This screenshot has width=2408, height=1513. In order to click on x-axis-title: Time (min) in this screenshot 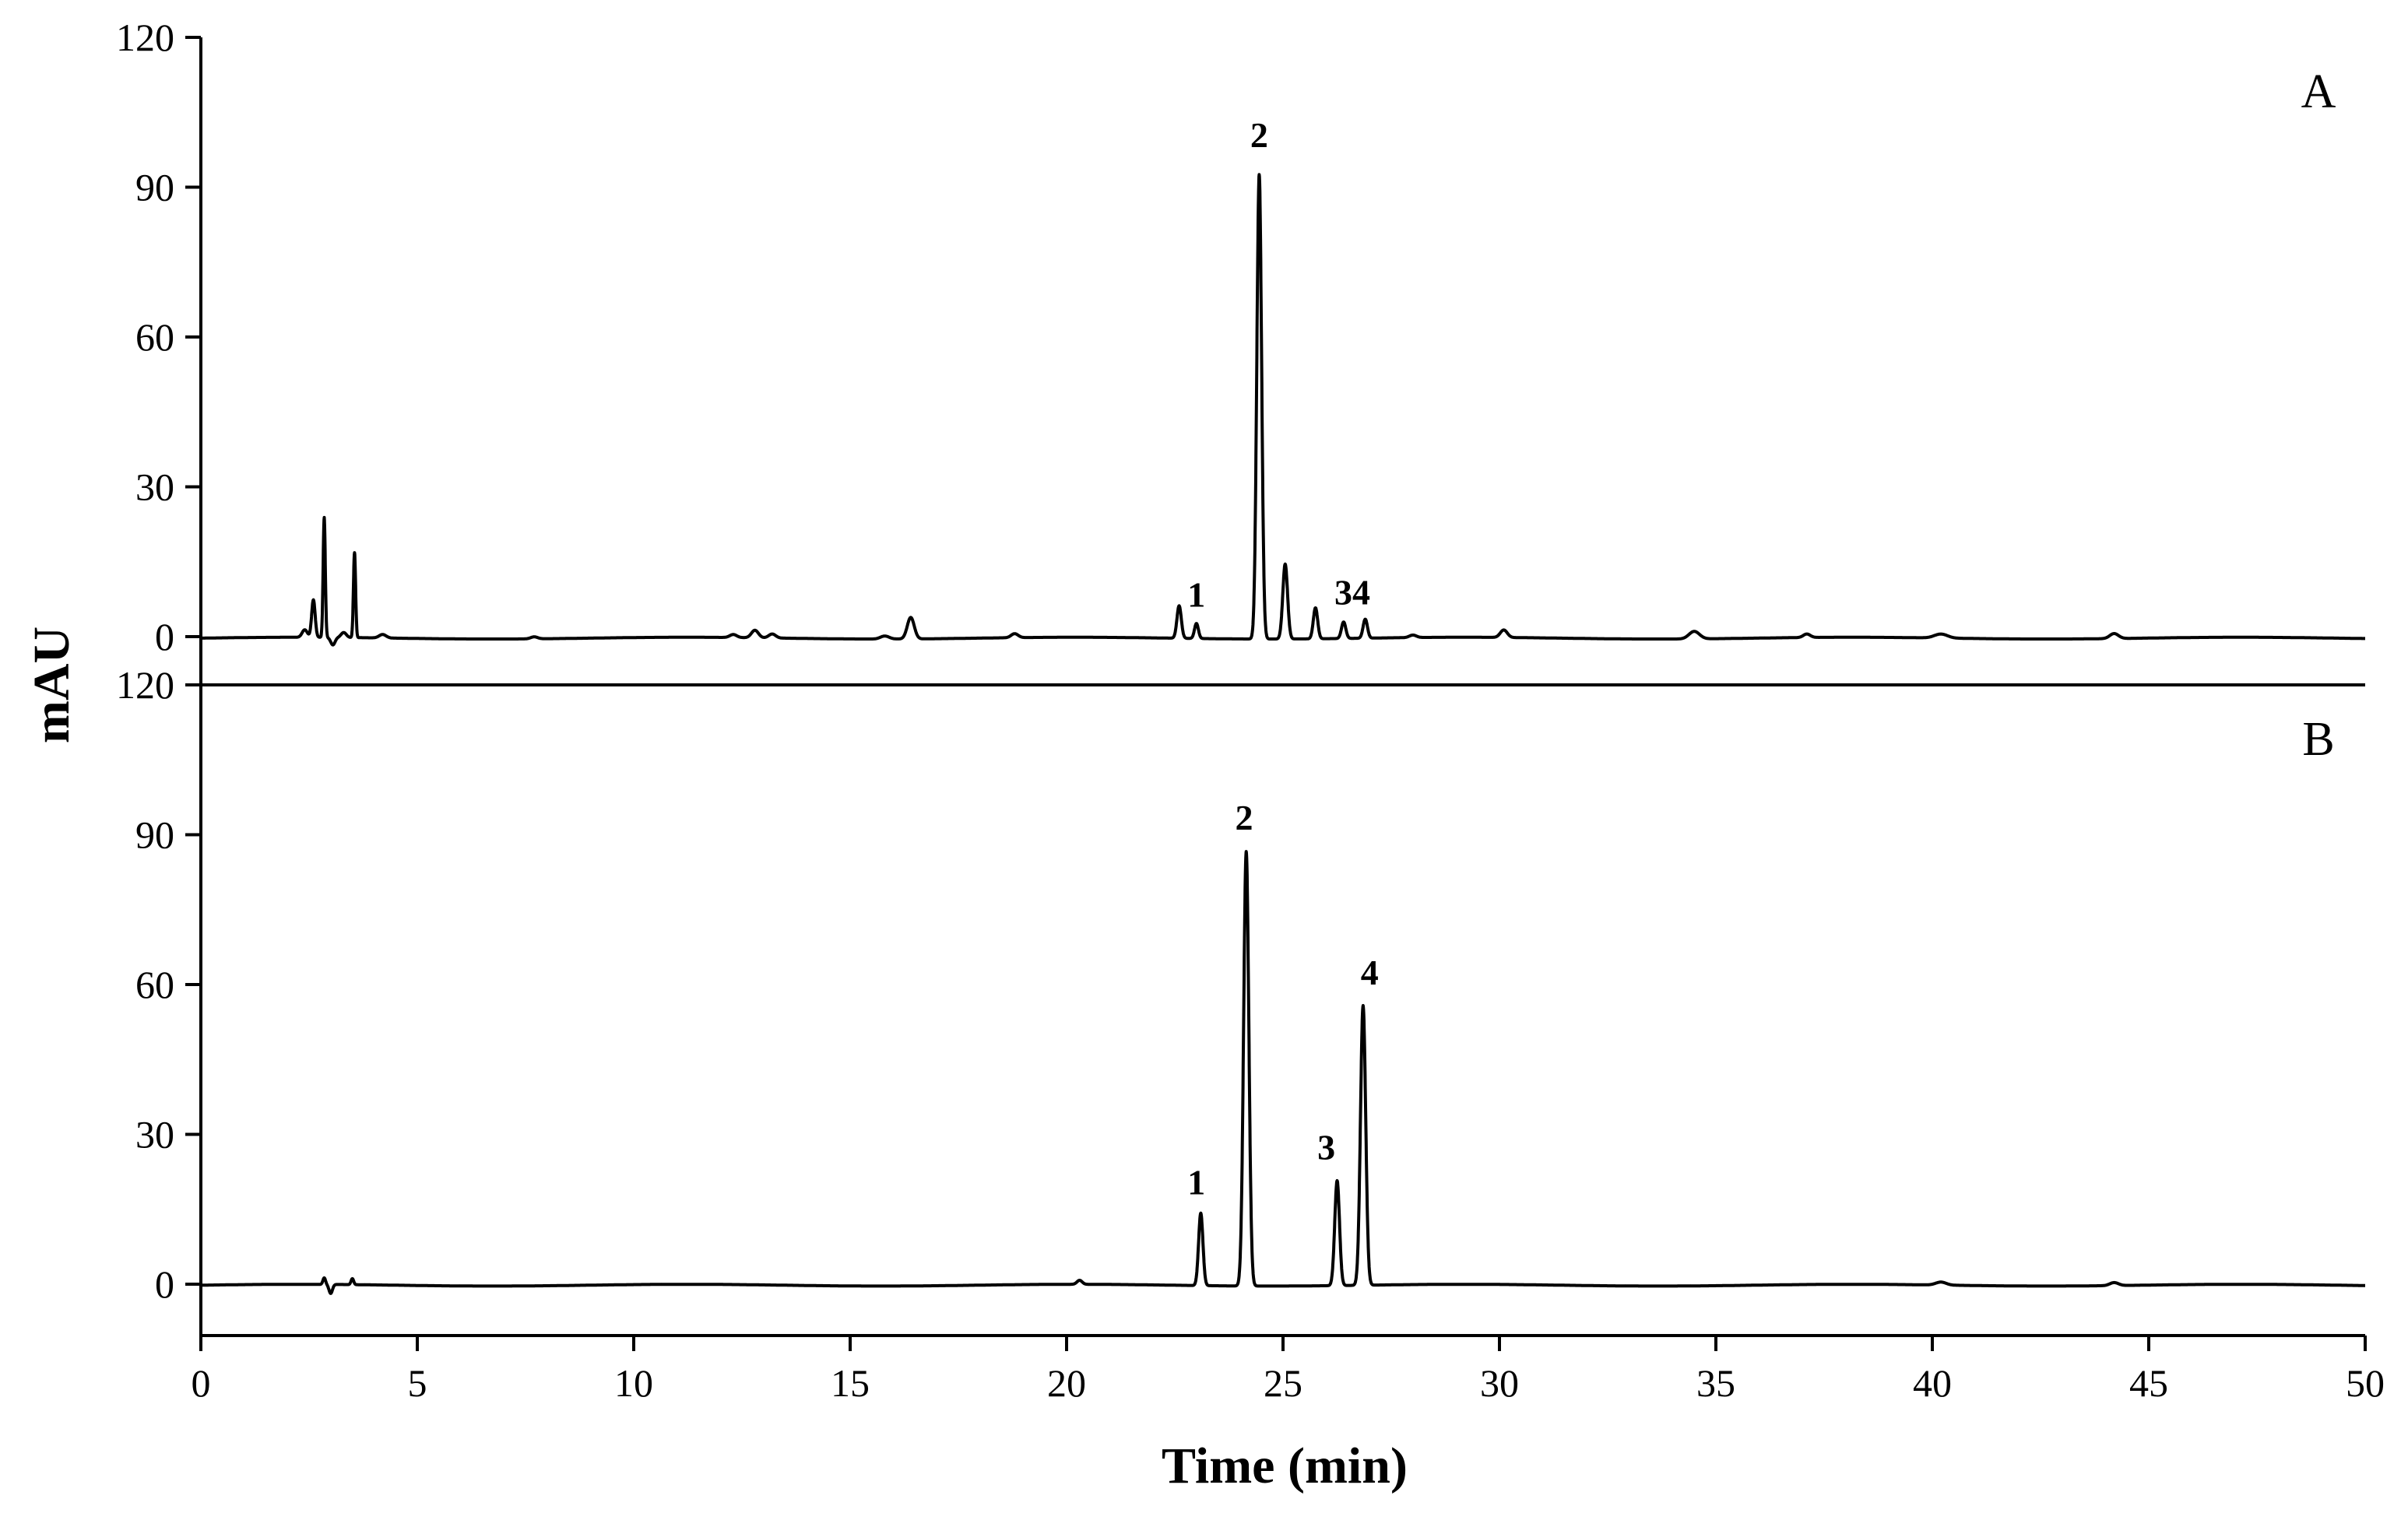, I will do `click(1285, 1466)`.